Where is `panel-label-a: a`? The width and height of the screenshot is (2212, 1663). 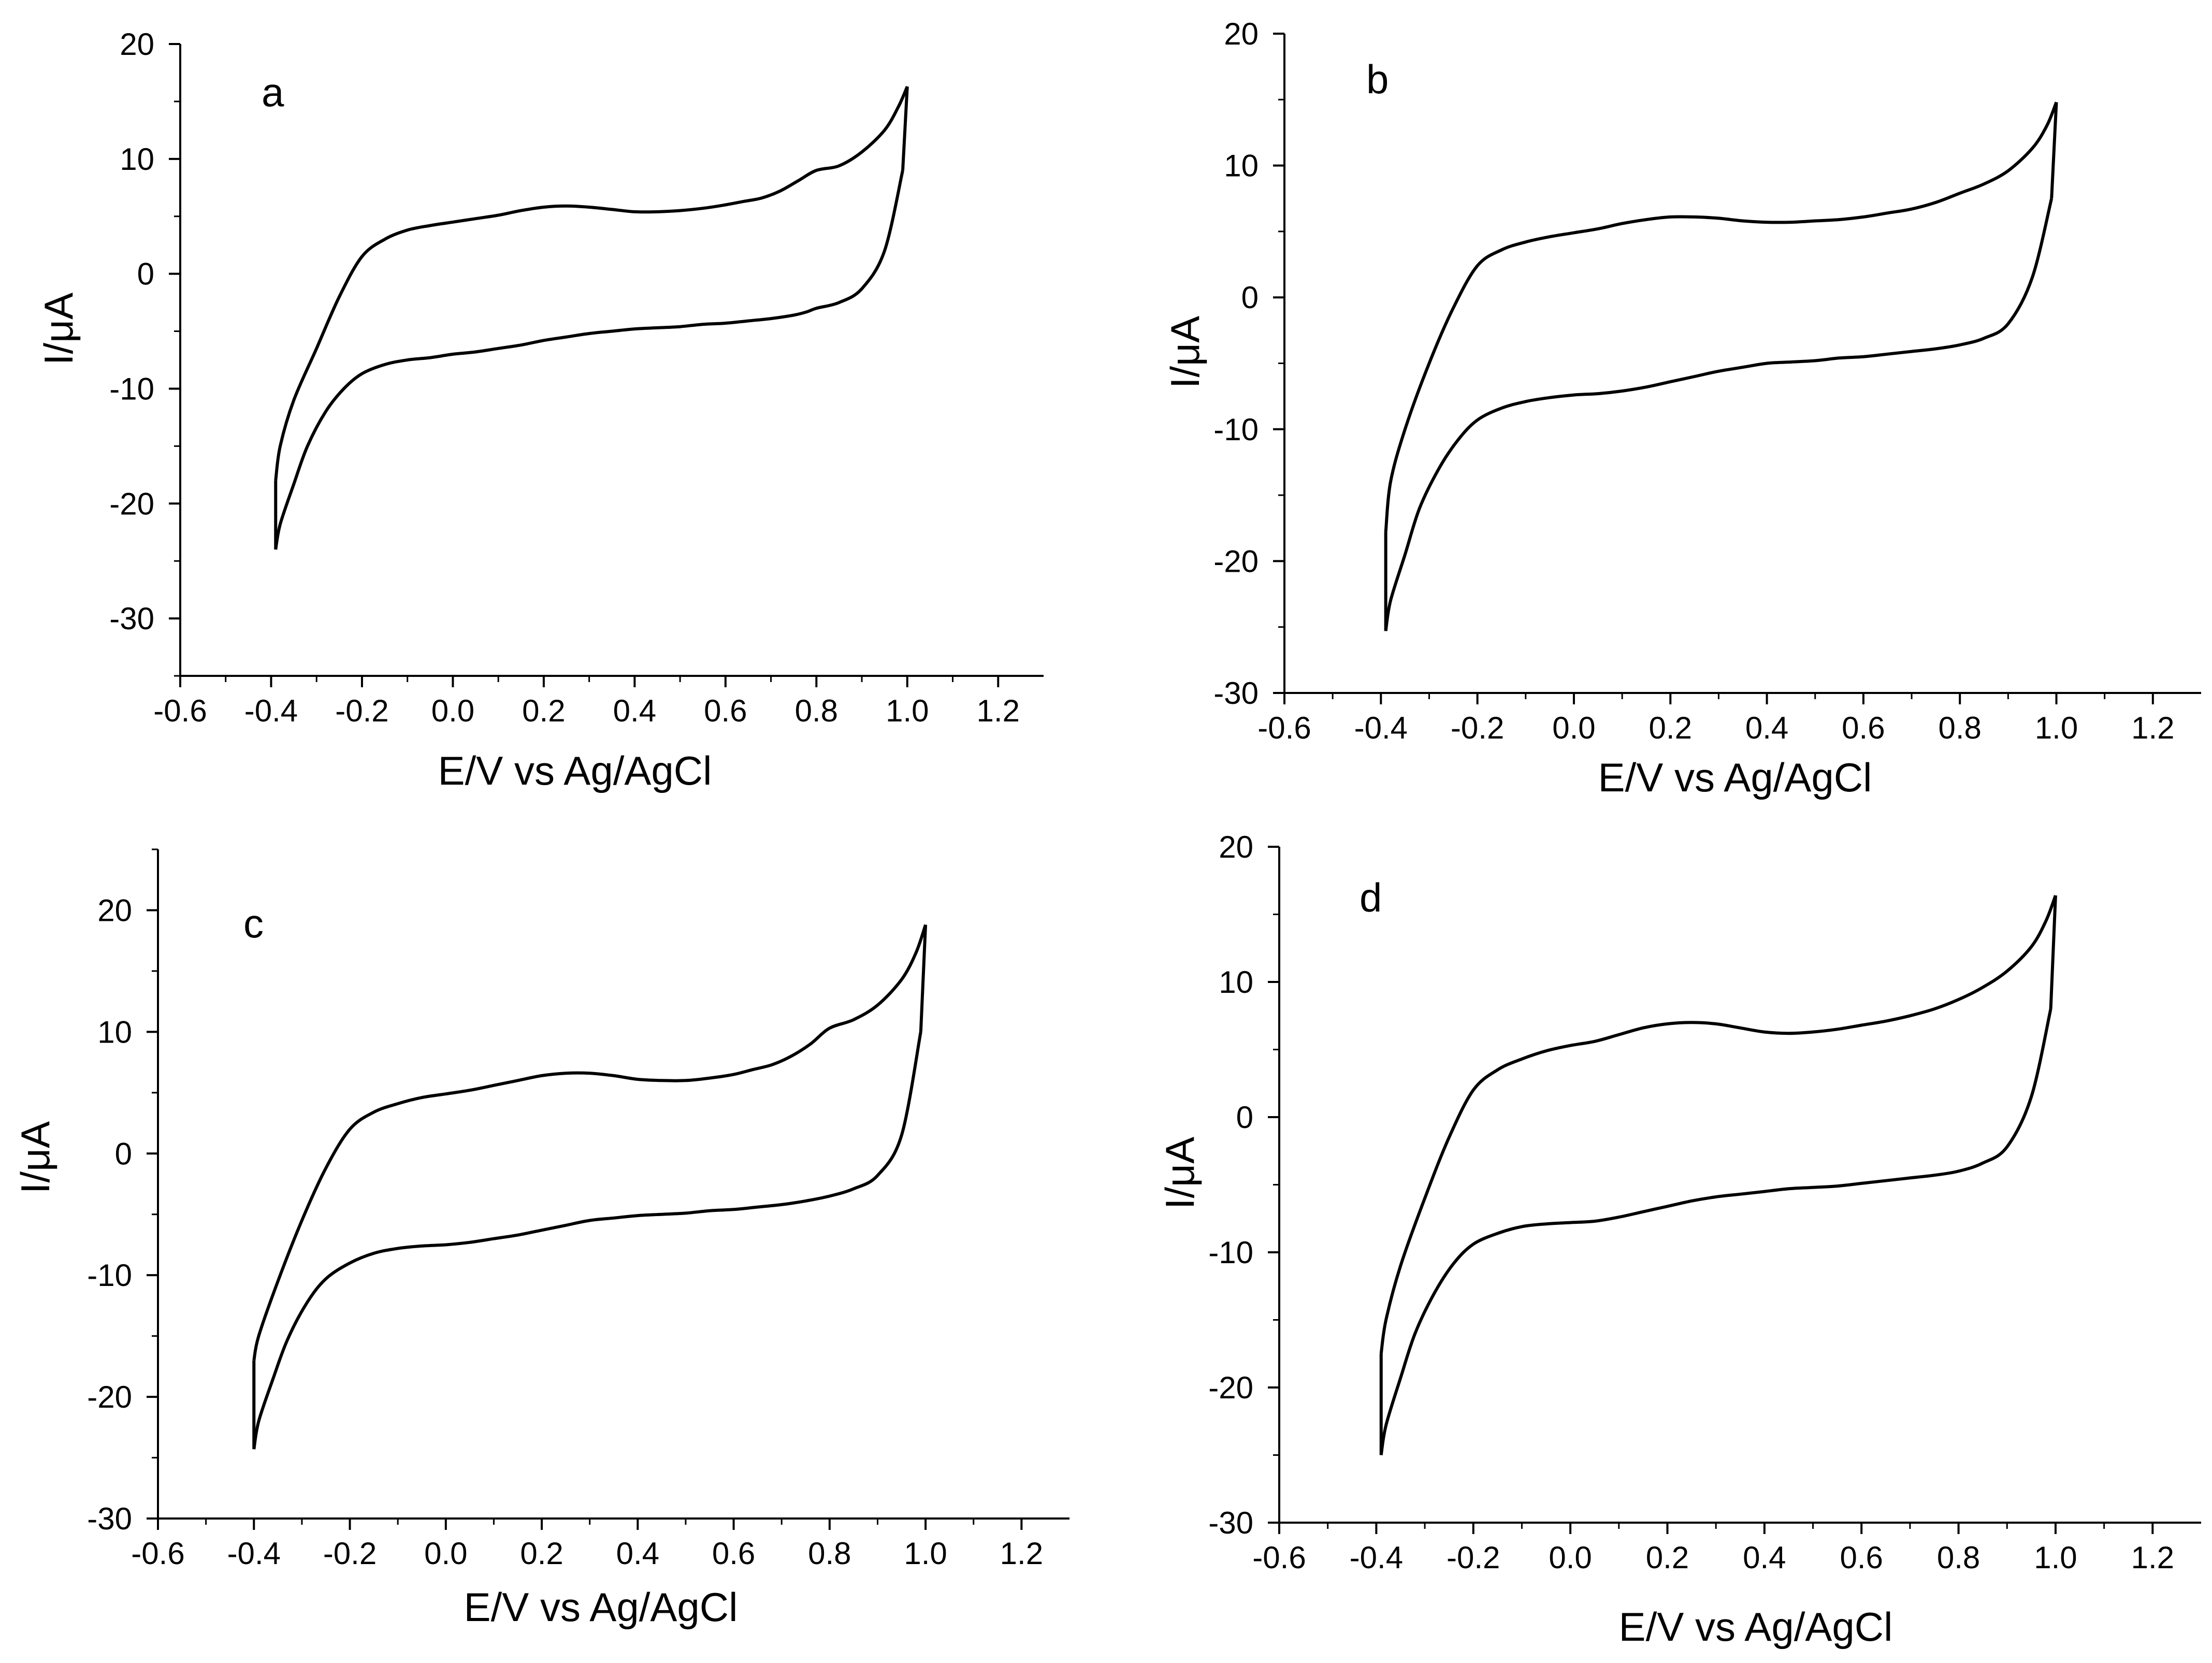 panel-label-a: a is located at coordinates (273, 92).